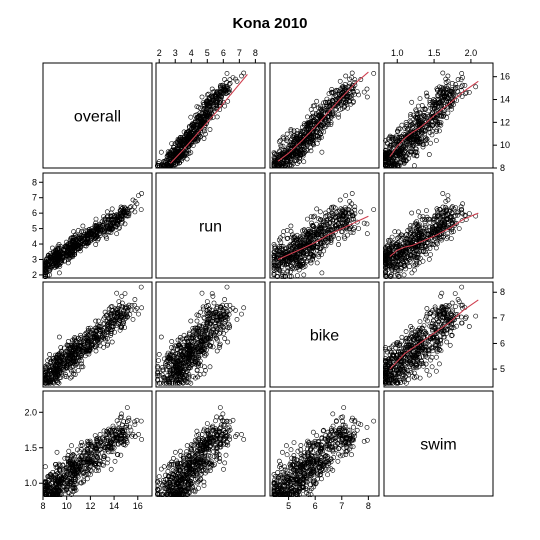  I want to click on panel-run-overall, so click(97, 225).